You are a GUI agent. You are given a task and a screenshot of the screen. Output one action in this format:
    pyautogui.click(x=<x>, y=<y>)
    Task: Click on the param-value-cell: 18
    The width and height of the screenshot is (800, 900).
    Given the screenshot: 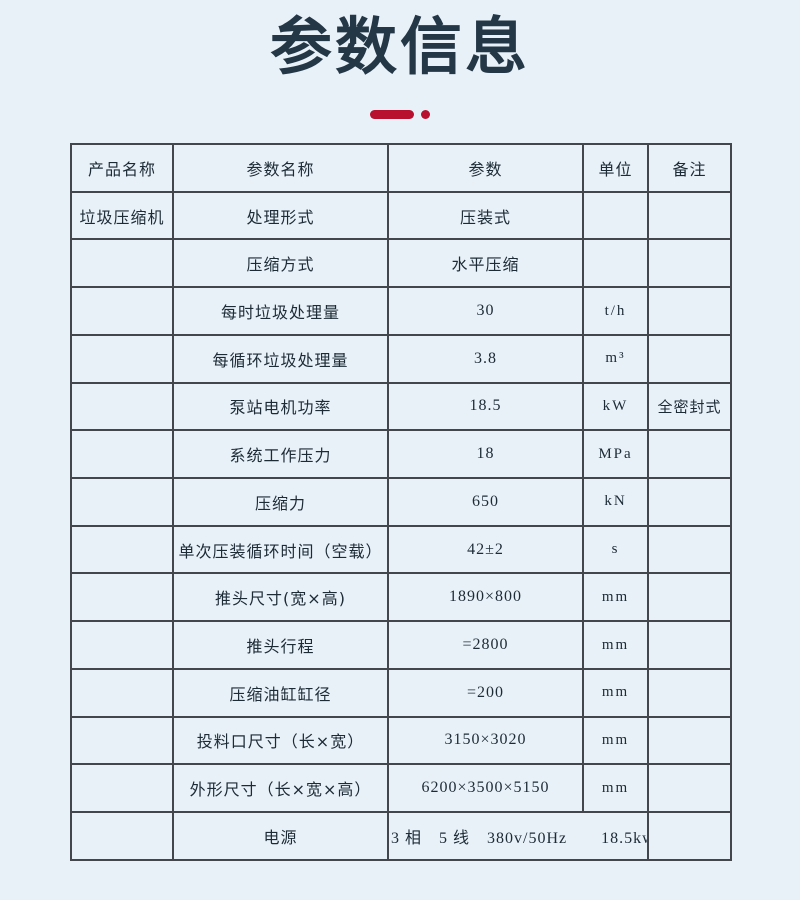 What is the action you would take?
    pyautogui.click(x=485, y=454)
    